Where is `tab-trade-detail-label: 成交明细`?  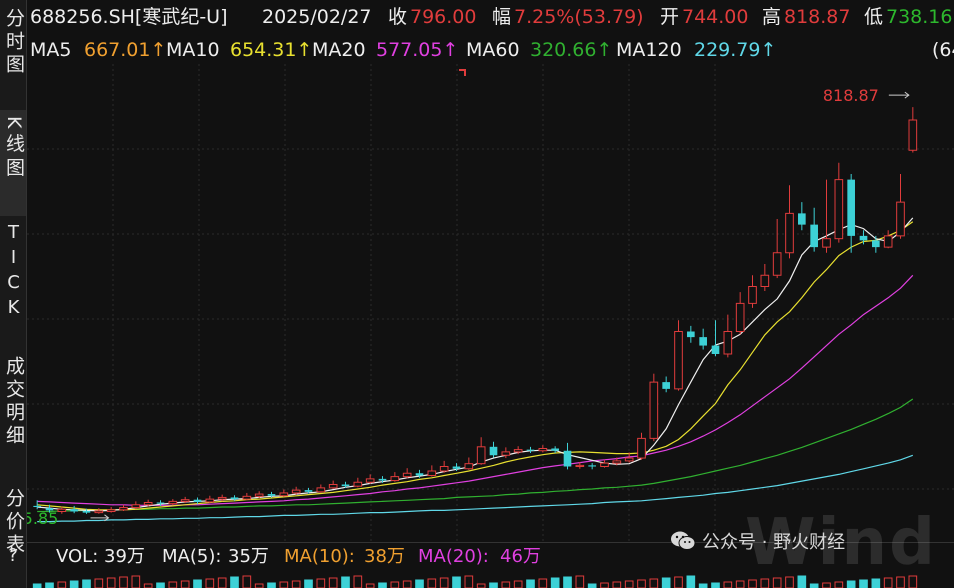
tab-trade-detail-label: 成交明细 is located at coordinates (14, 402).